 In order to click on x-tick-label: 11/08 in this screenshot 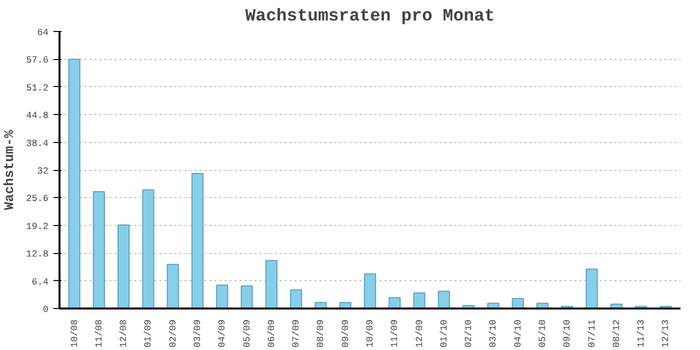, I will do `click(98, 333)`.